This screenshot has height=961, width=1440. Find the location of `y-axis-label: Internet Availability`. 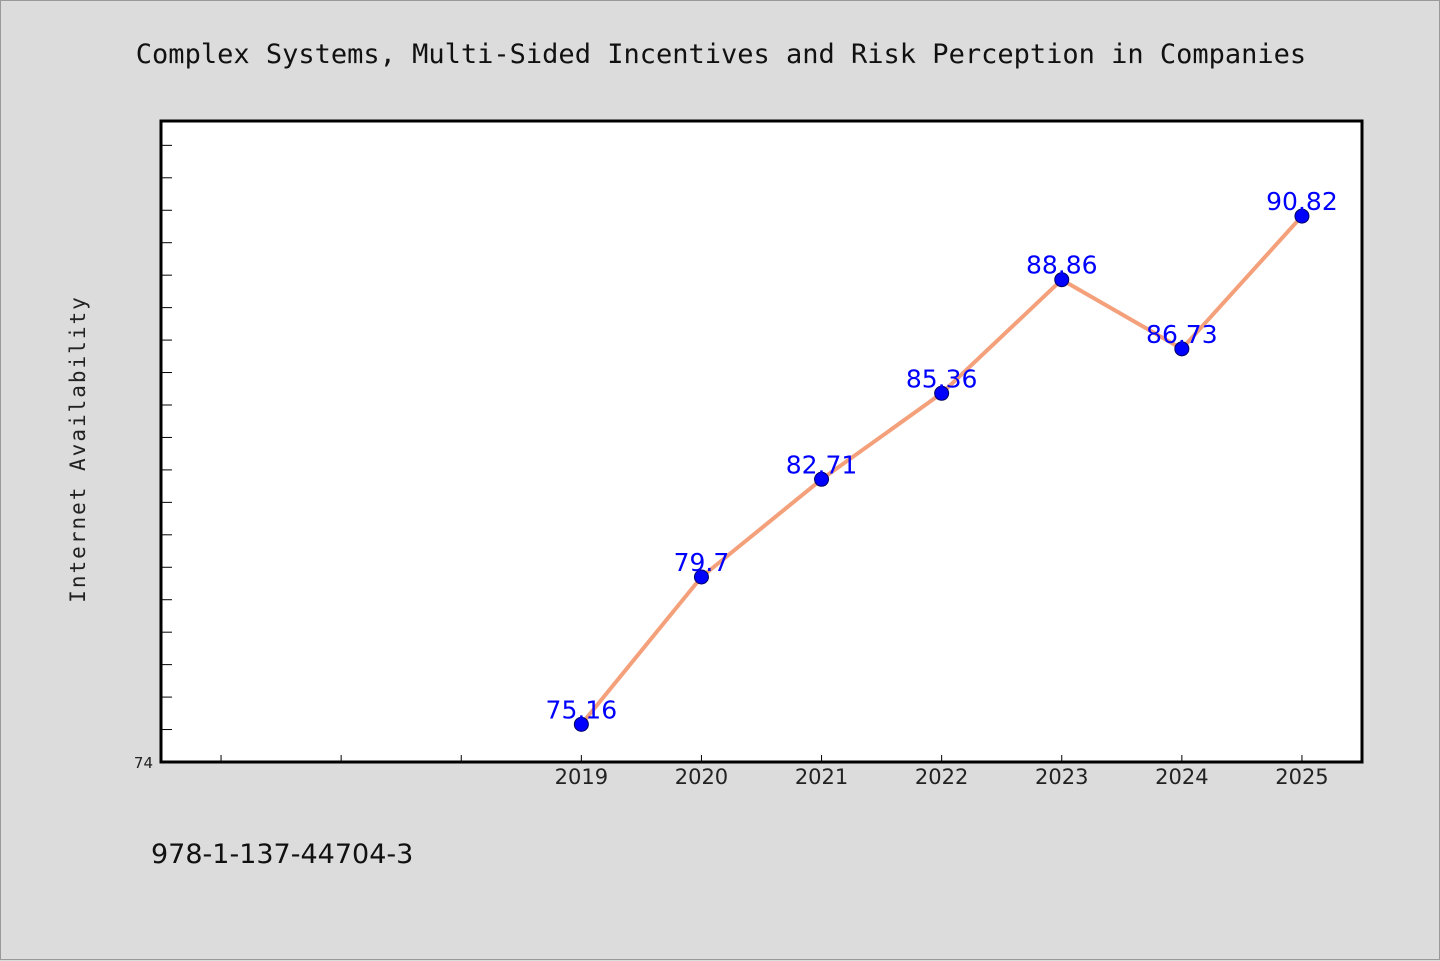

y-axis-label: Internet Availability is located at coordinates (78, 449).